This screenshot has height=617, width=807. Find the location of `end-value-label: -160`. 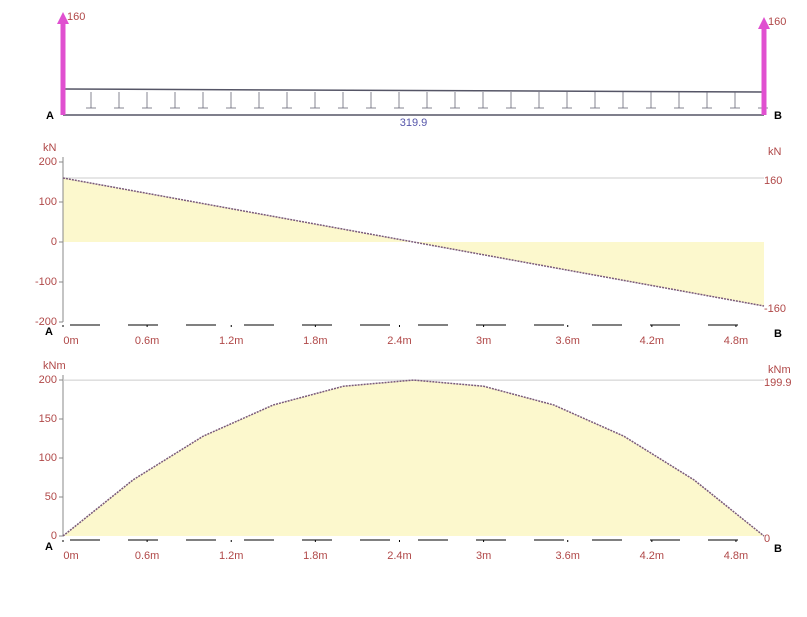

end-value-label: -160 is located at coordinates (775, 309).